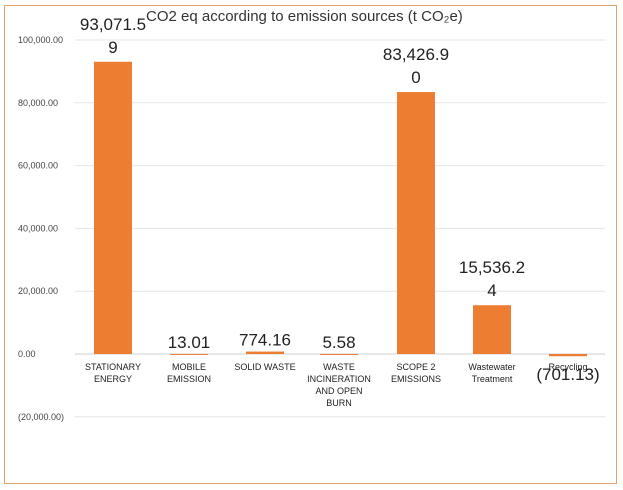  I want to click on x-tick-label: Recycling, so click(567, 367).